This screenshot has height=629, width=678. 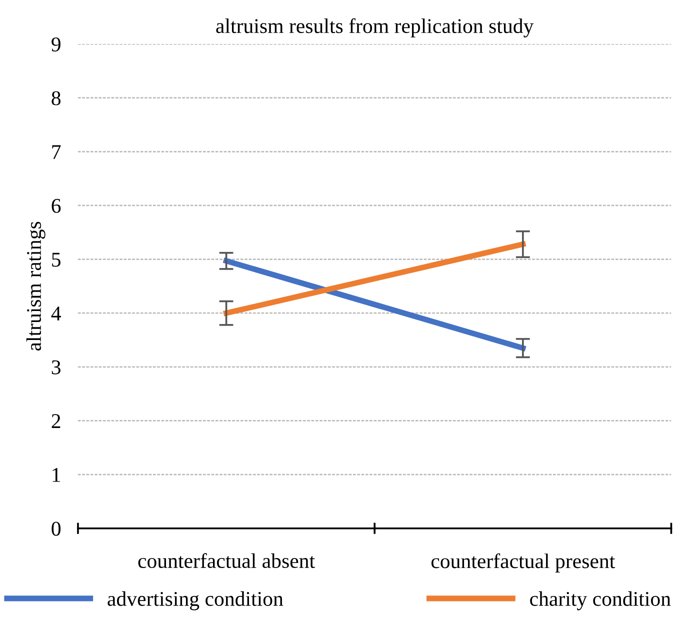 I want to click on y-axis-title: altruism ratings, so click(x=36, y=286).